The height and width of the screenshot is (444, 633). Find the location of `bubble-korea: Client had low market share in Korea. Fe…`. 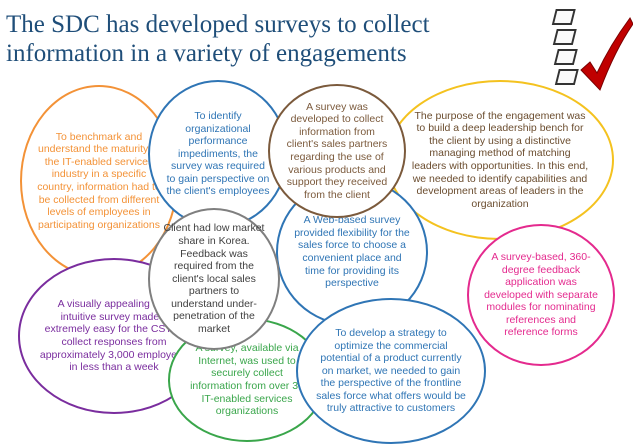

bubble-korea: Client had low market share in Korea. Fe… is located at coordinates (214, 279).